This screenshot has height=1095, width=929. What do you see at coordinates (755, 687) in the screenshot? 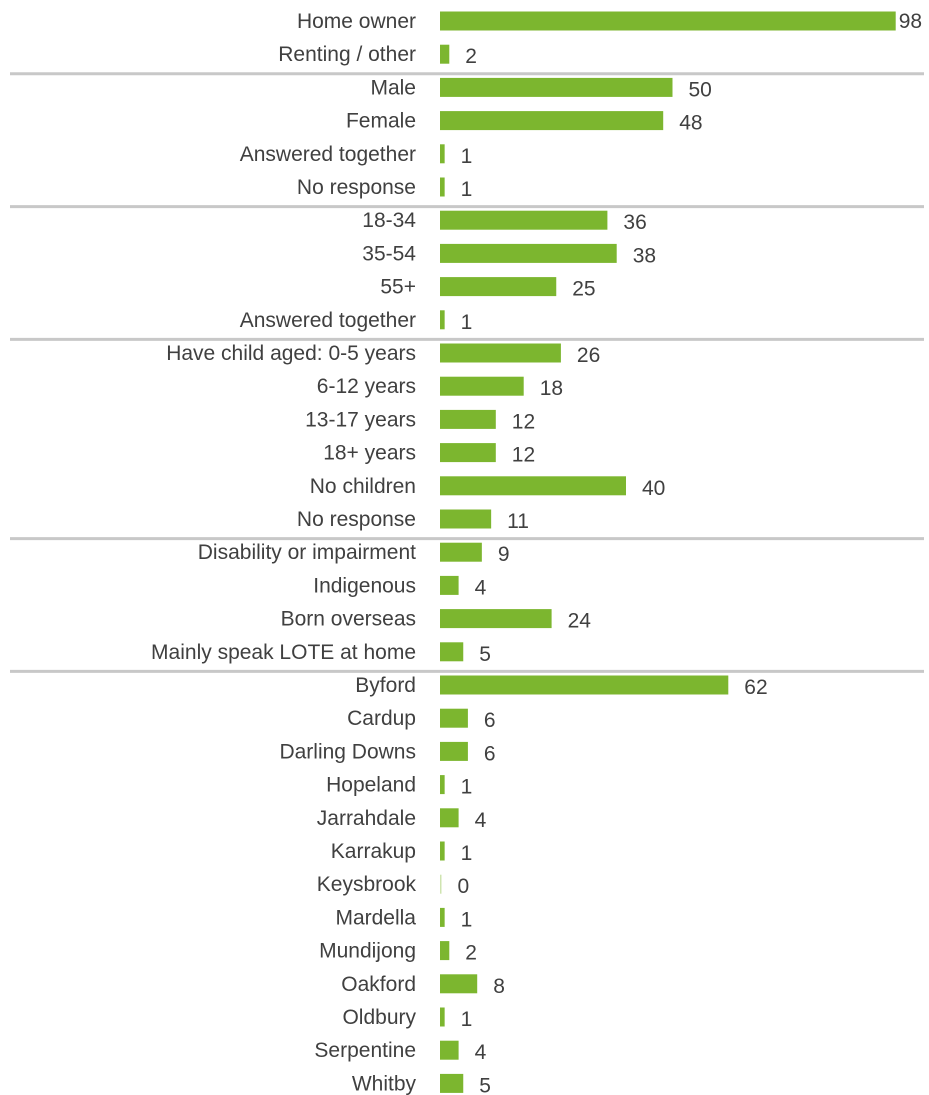
I see `value-label: 62` at bounding box center [755, 687].